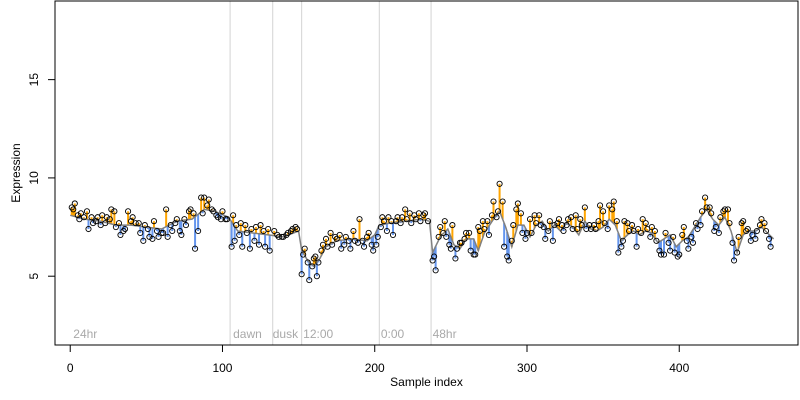  What do you see at coordinates (378, 359) in the screenshot?
I see `x-axis: 0 100 200 300 400` at bounding box center [378, 359].